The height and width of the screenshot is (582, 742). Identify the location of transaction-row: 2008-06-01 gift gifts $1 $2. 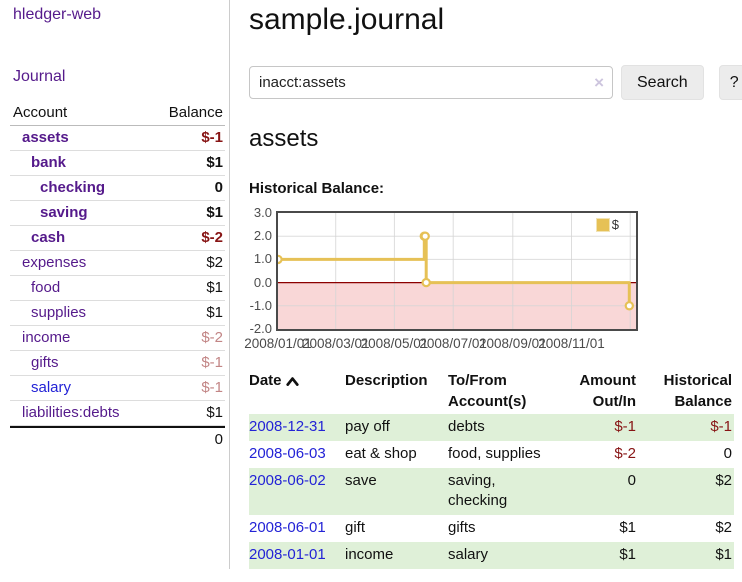
(491, 528).